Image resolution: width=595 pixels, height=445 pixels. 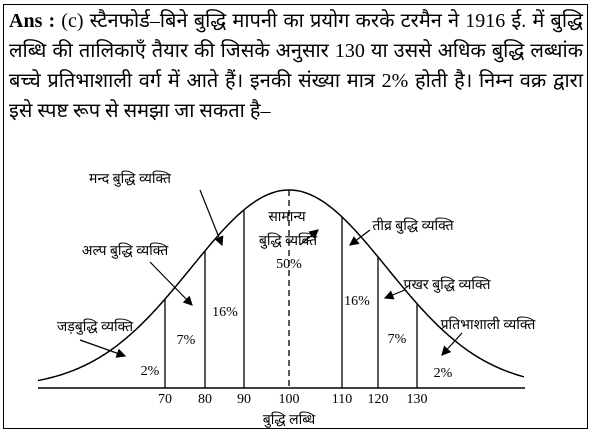 I want to click on curve-label: अल्प बुद्धि व्यक्ति, so click(x=125, y=250).